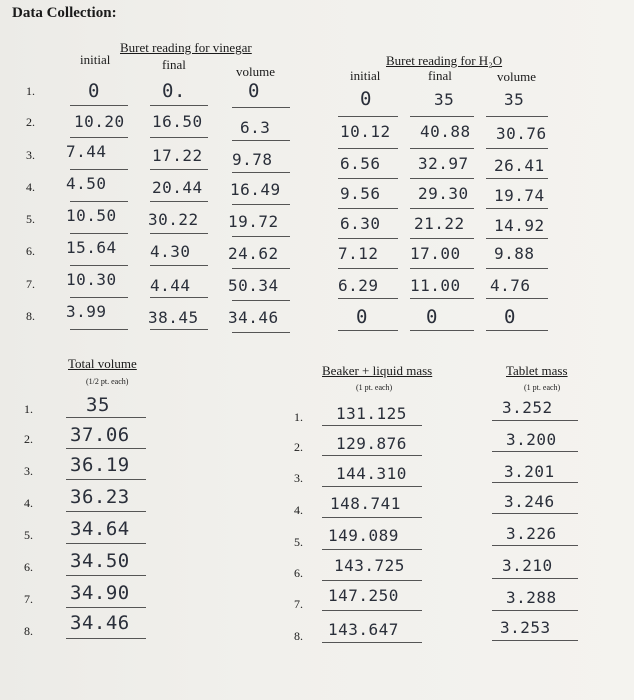 Image resolution: width=634 pixels, height=700 pixels. Describe the element at coordinates (91, 215) in the screenshot. I see `vinegar-initial: 10.50` at that location.